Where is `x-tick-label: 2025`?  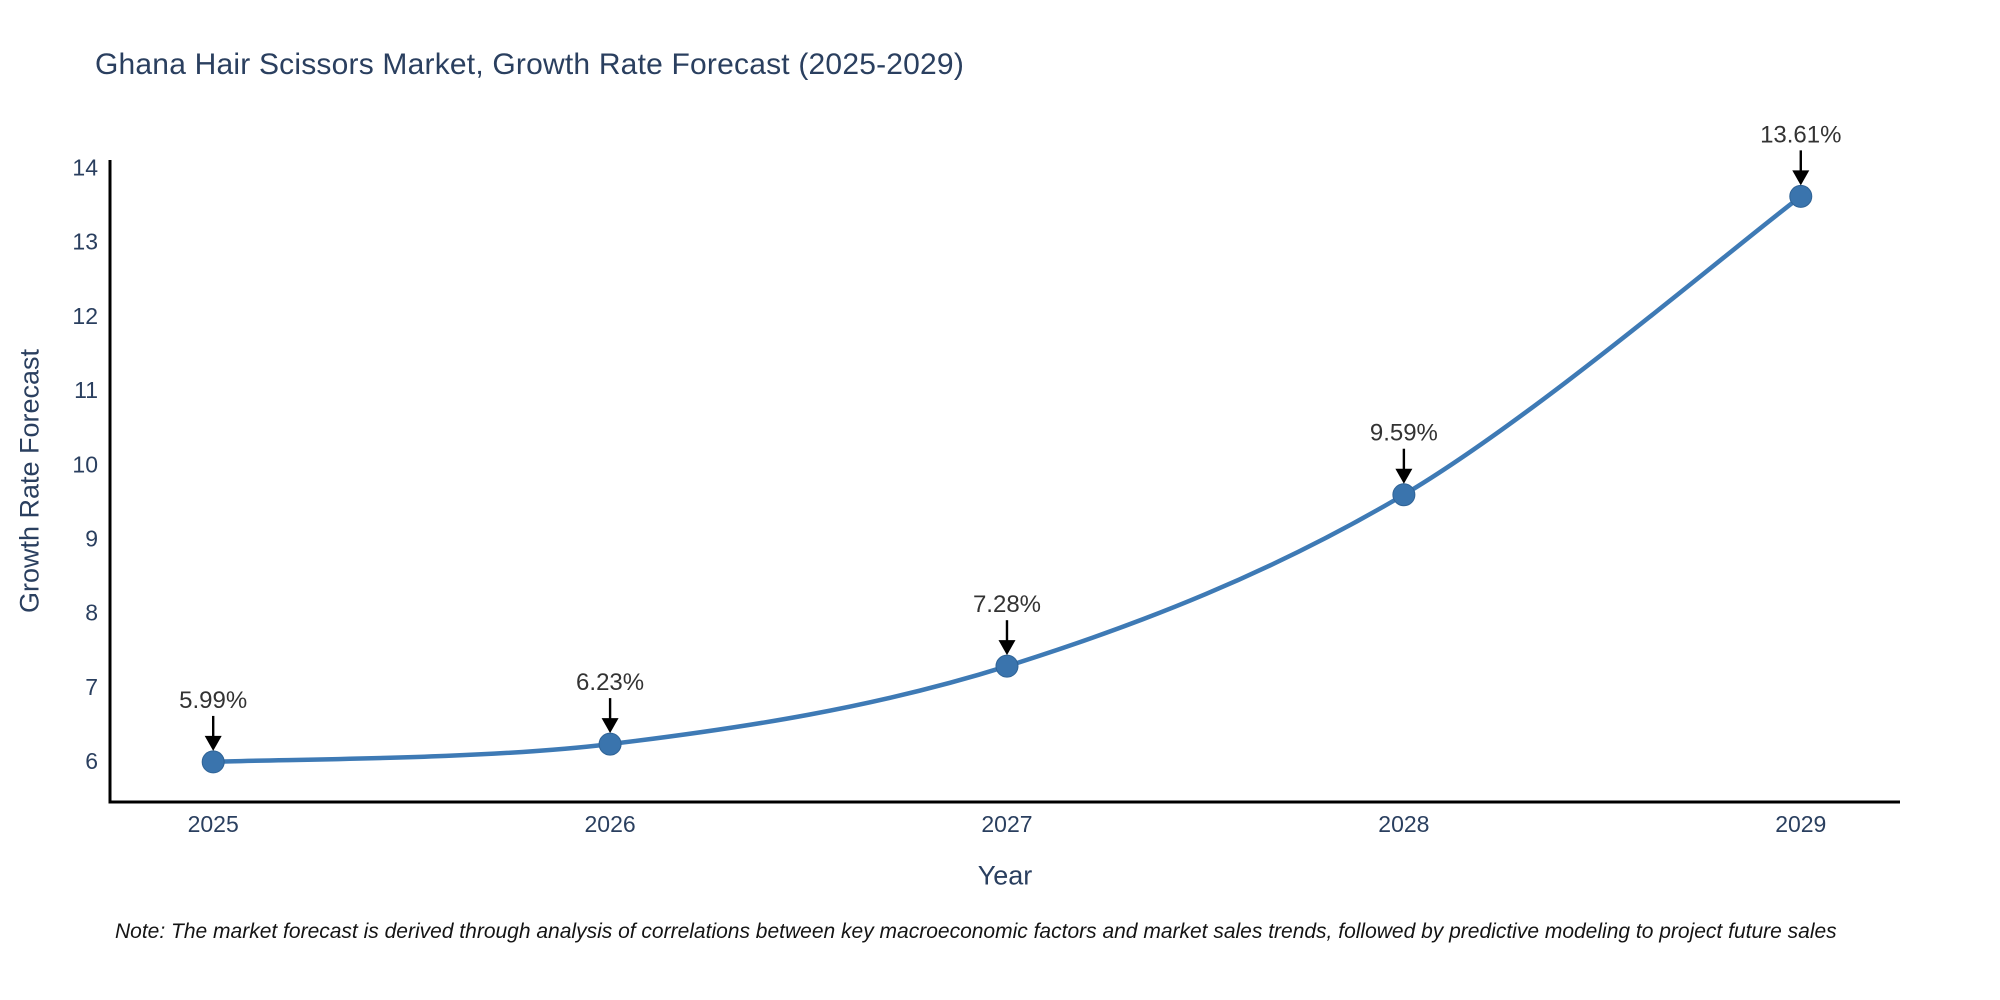 x-tick-label: 2025 is located at coordinates (213, 824).